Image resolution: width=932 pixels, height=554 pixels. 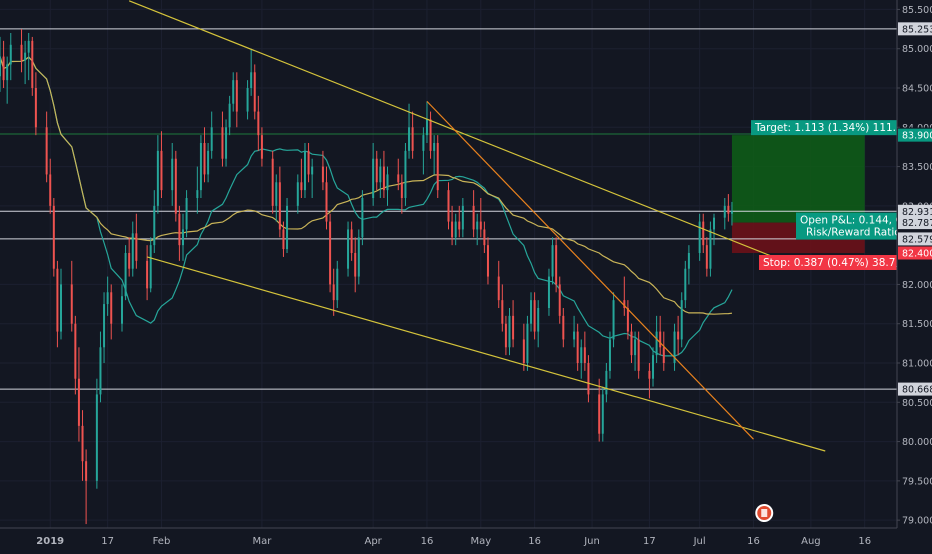 I want to click on time-tick-label: Jun, so click(x=591, y=541).